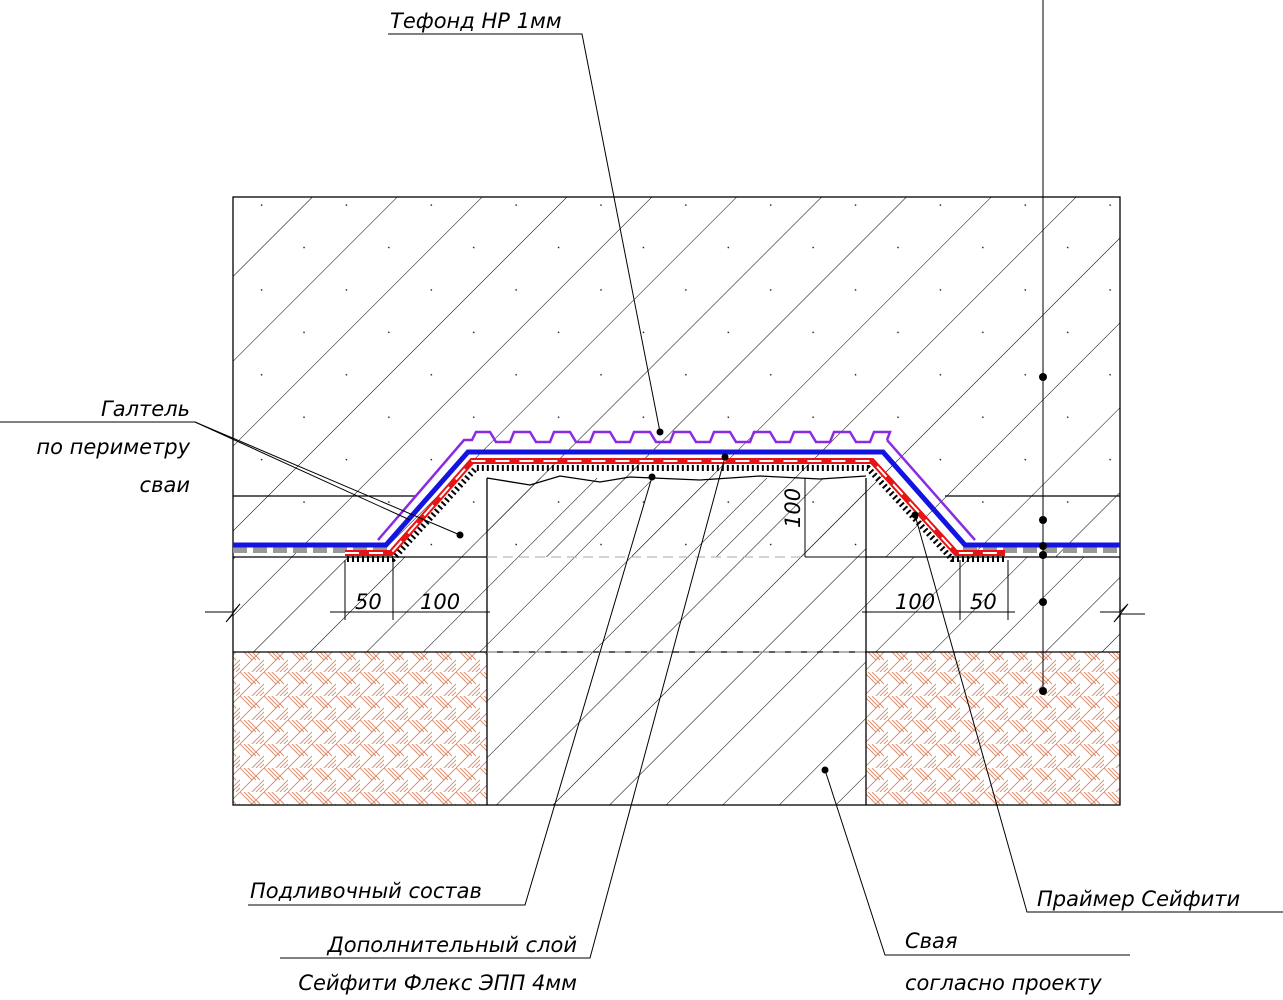 This screenshot has height=1000, width=1283. I want to click on label-primer: Праймер Сейфити, so click(1138, 899).